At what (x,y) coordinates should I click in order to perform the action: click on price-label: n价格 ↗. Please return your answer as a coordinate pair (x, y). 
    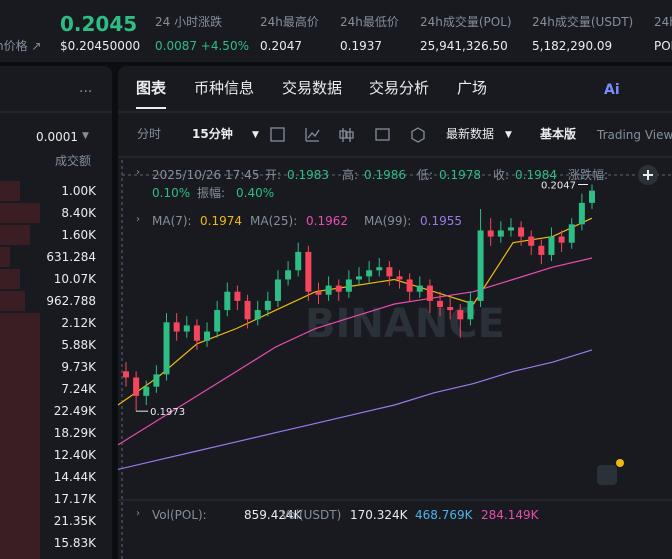
    Looking at the image, I should click on (21, 46).